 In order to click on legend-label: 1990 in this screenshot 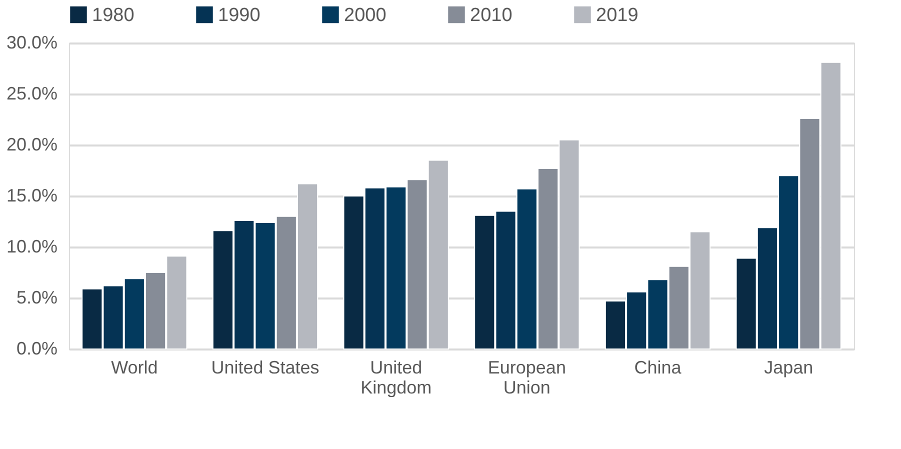, I will do `click(239, 15)`.